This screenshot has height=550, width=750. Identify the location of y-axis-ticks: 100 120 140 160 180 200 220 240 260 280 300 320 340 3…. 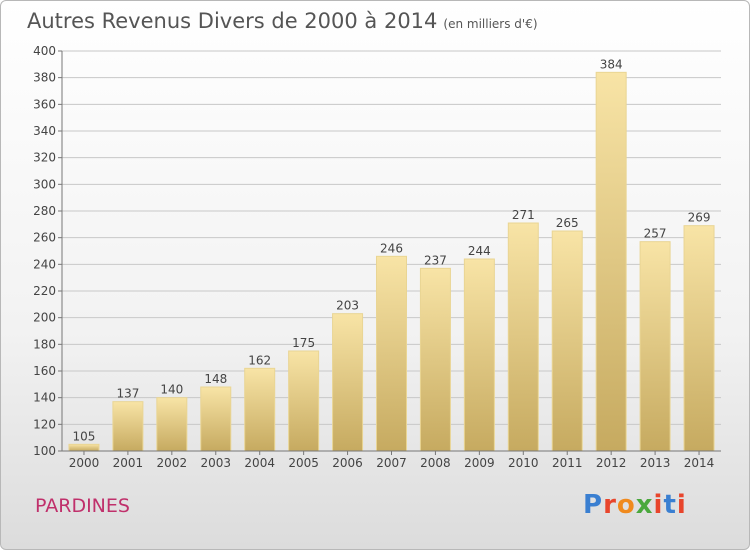
(47, 251).